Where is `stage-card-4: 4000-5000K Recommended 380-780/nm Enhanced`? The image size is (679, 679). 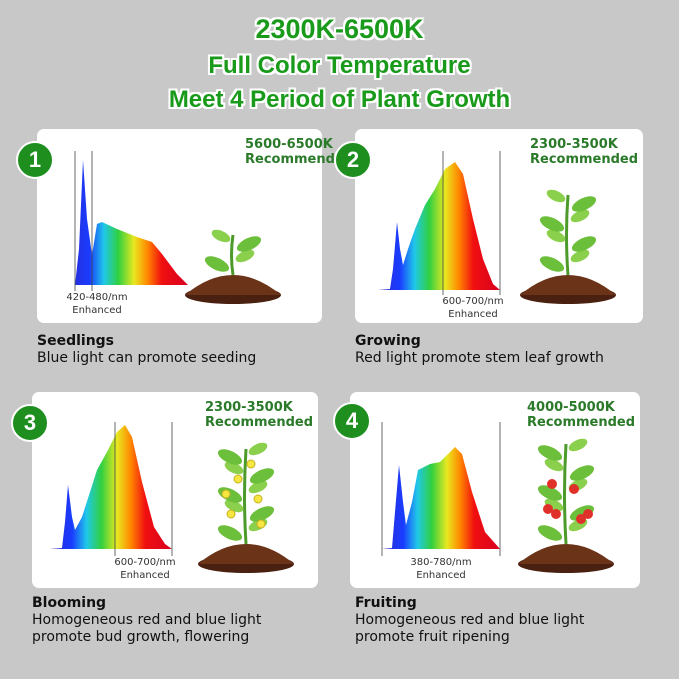
stage-card-4: 4000-5000K Recommended 380-780/nm Enhanced is located at coordinates (495, 490).